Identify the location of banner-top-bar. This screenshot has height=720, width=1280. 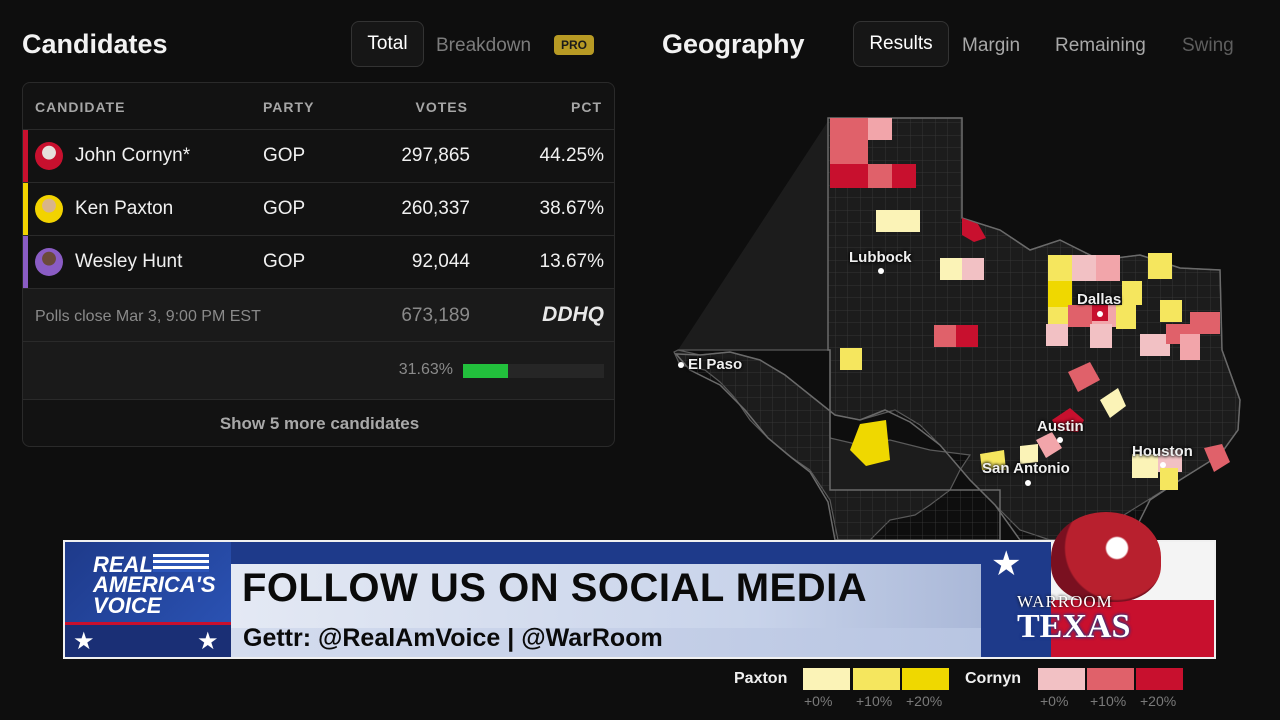
(606, 553).